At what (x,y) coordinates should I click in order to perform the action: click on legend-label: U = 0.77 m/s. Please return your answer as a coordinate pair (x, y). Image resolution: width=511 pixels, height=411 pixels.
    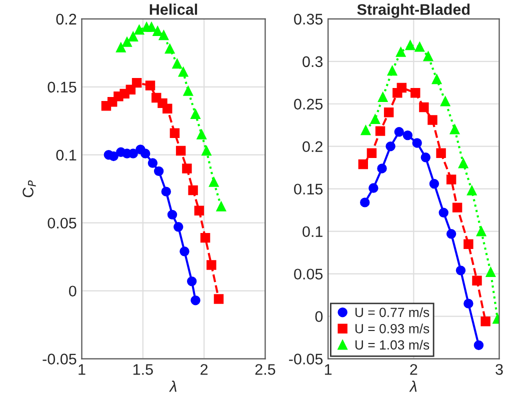
    Looking at the image, I should click on (392, 312).